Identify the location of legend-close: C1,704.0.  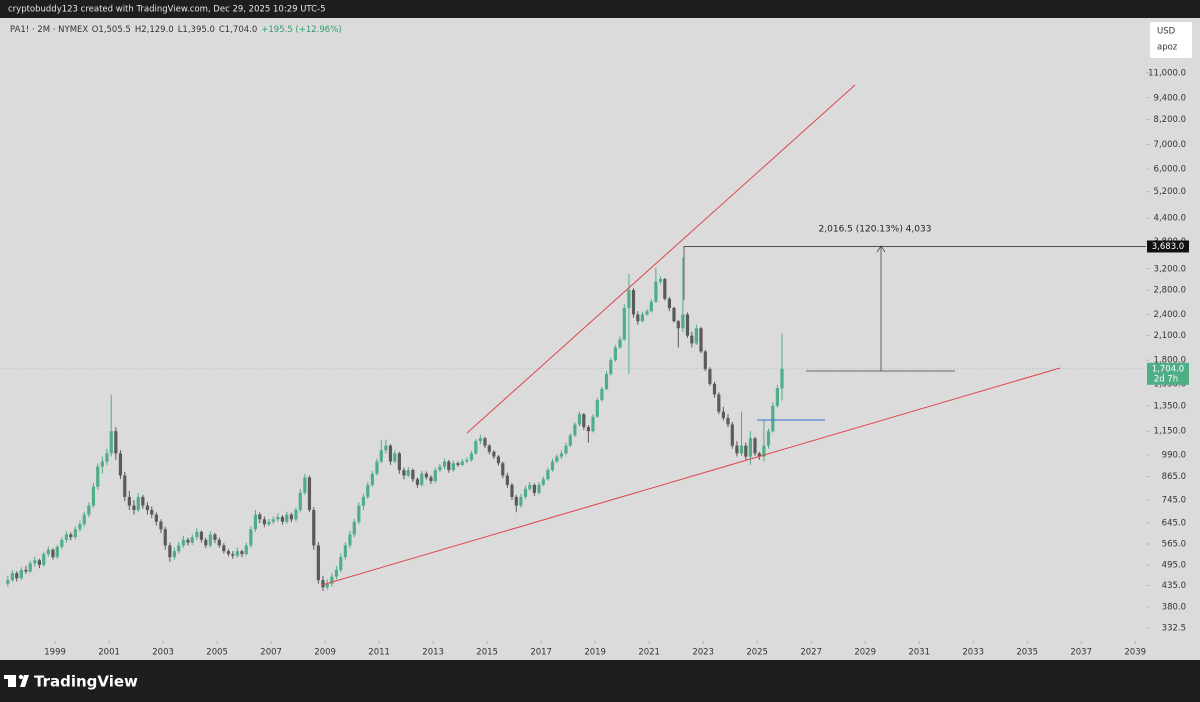
(238, 30).